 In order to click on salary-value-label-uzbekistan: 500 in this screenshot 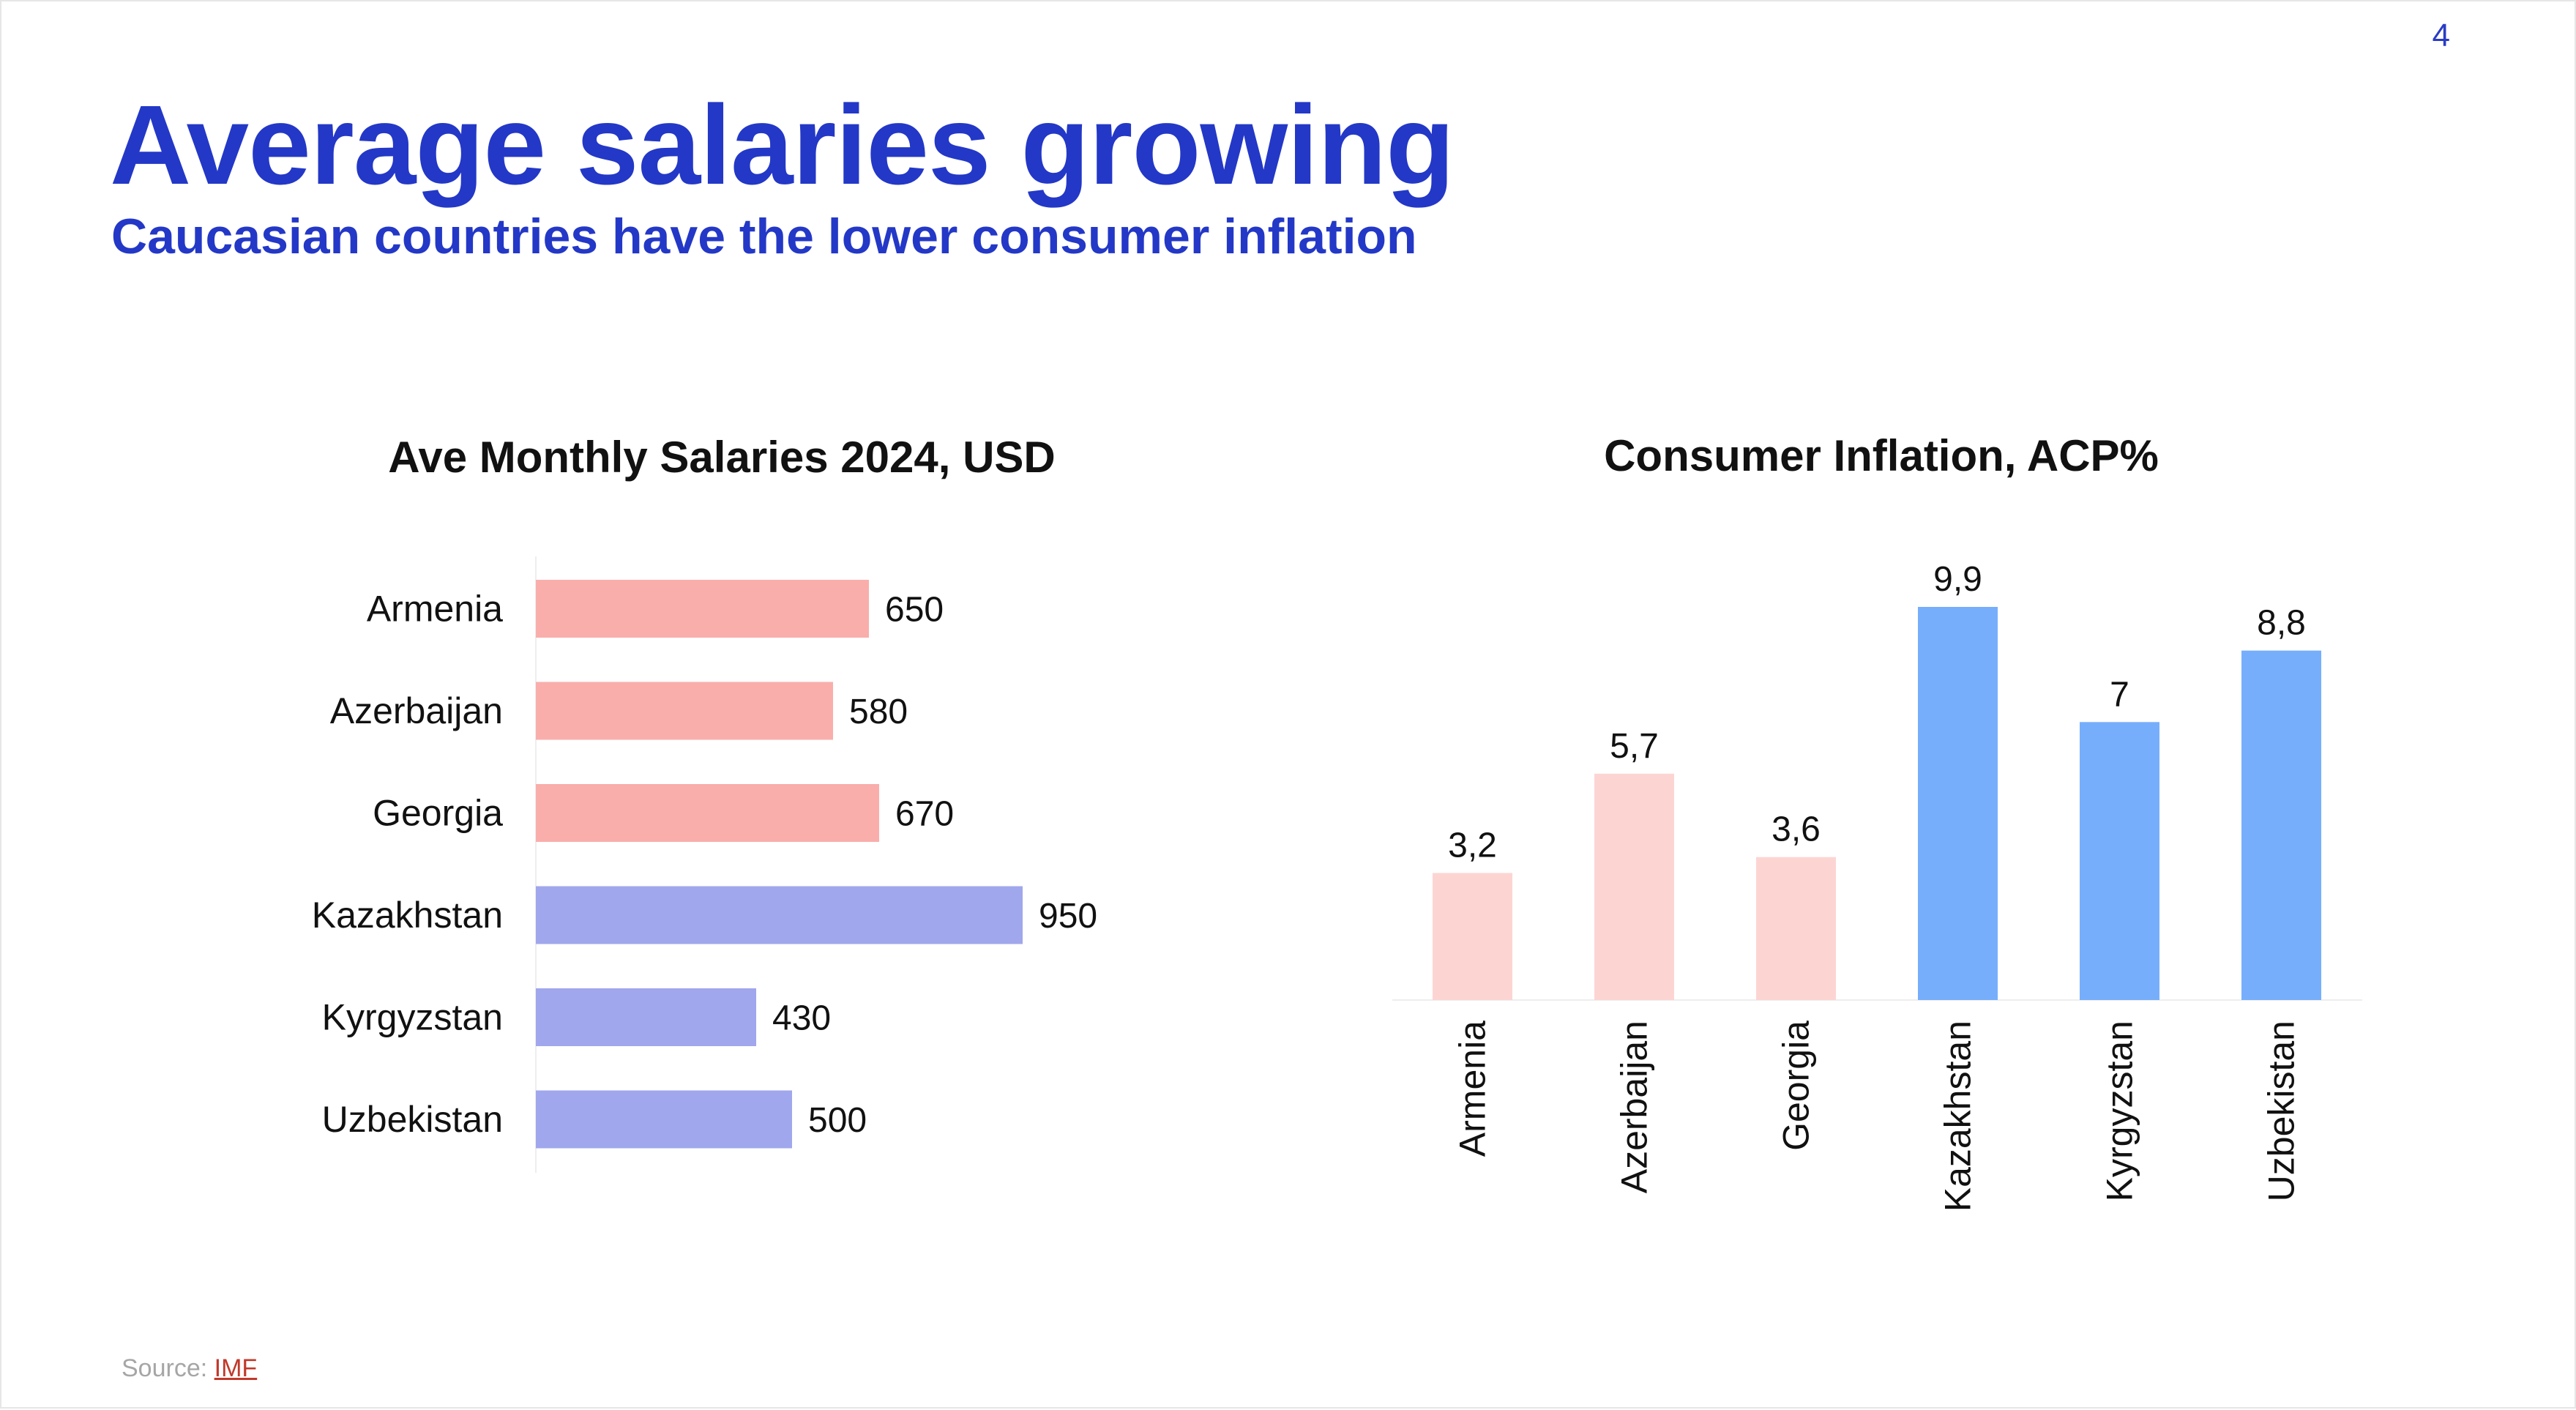, I will do `click(837, 1120)`.